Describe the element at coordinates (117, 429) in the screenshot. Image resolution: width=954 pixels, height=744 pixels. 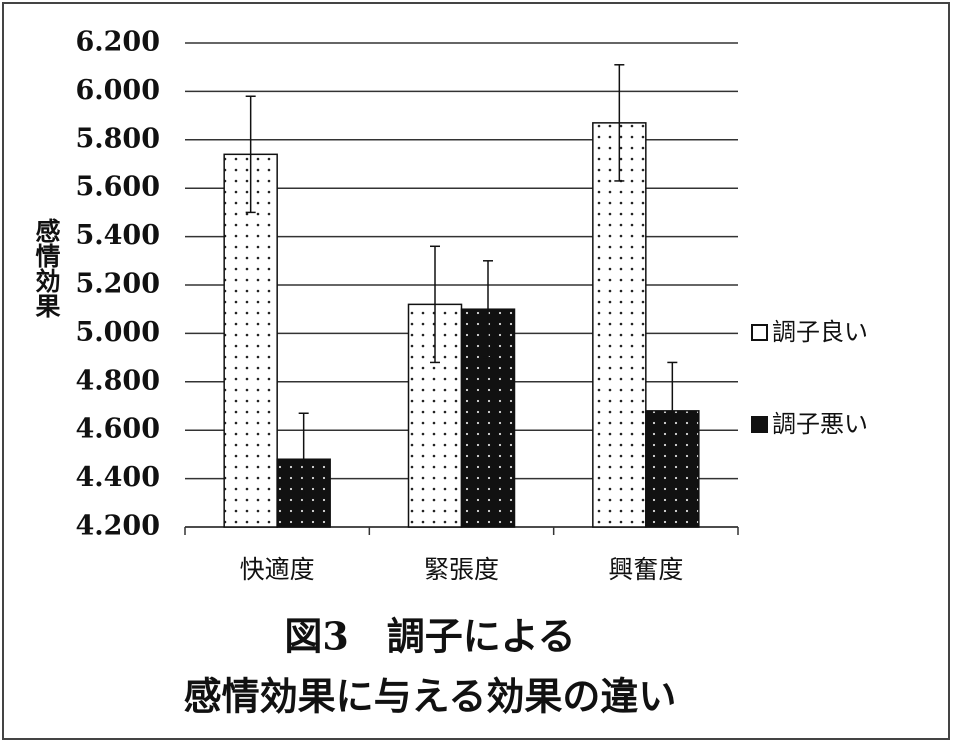
I see `y-tick-label: 4.600` at that location.